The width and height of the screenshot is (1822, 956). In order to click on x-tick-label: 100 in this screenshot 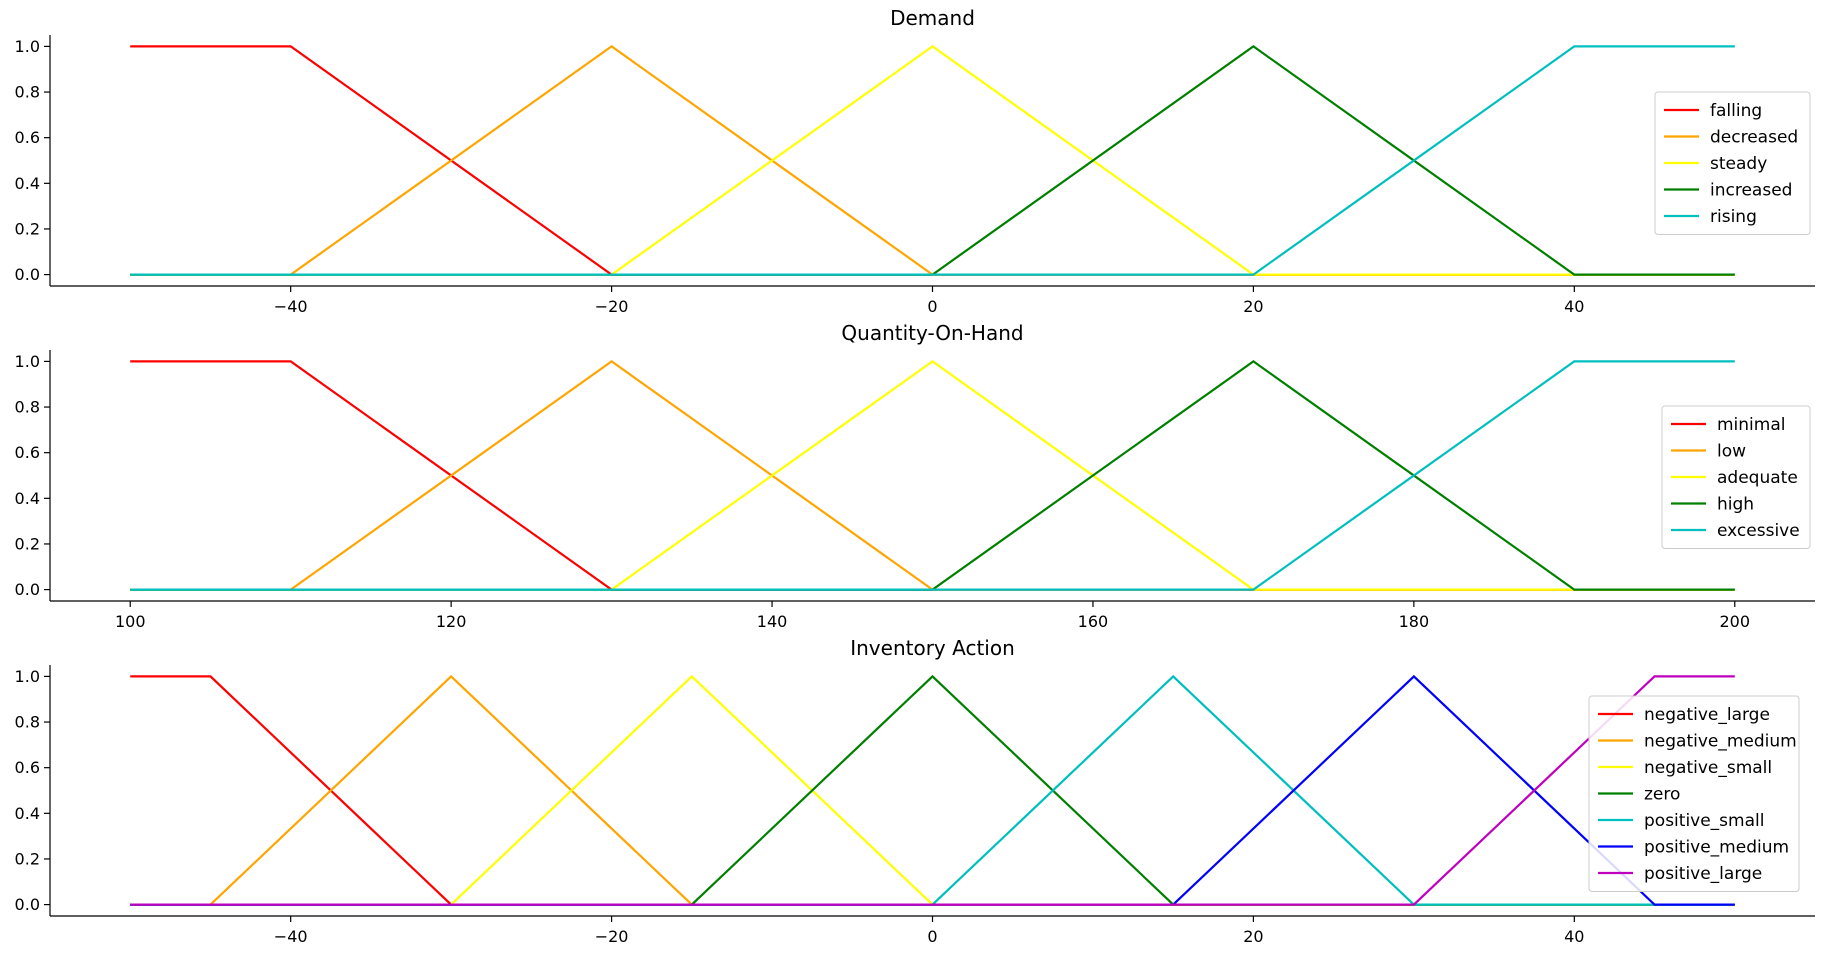, I will do `click(130, 621)`.